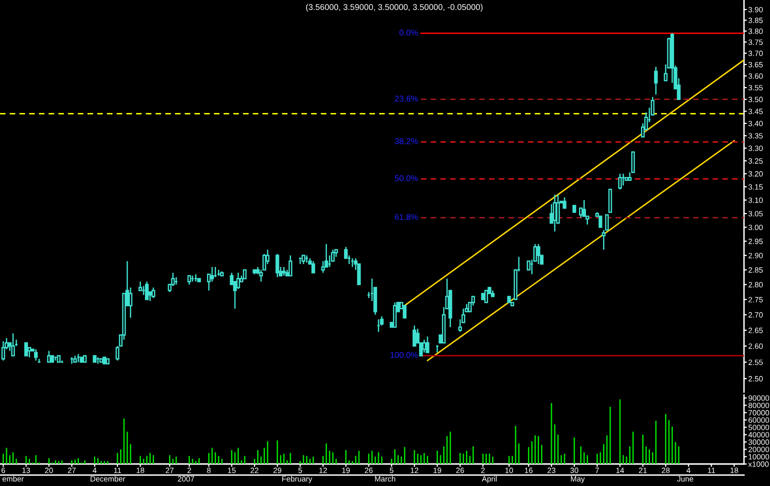  I want to click on series-label: 38.2%, so click(406, 141).